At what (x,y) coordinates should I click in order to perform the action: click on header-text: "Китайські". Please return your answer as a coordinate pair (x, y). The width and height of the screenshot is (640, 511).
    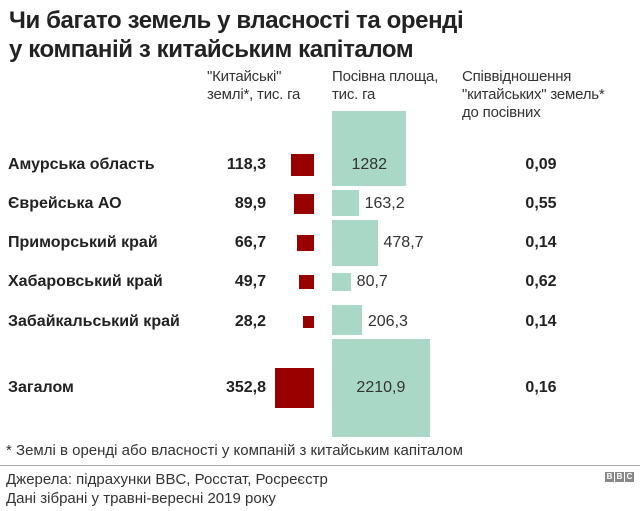
    Looking at the image, I should click on (244, 76).